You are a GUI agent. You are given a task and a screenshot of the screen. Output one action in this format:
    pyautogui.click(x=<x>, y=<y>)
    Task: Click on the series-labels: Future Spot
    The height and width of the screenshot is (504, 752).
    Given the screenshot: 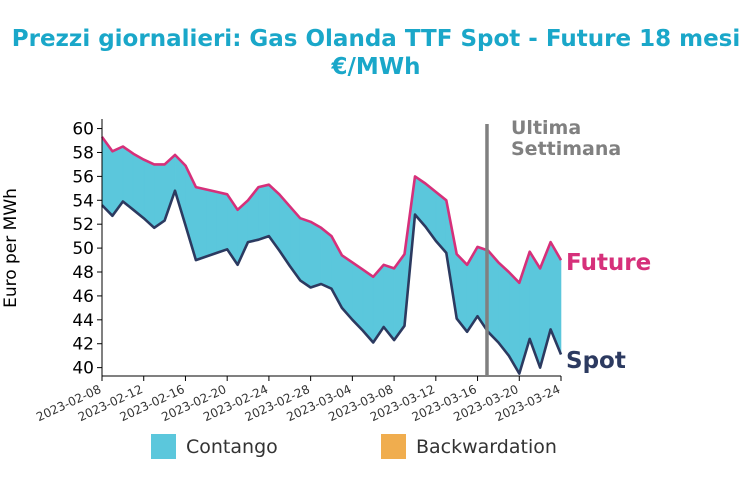 What is the action you would take?
    pyautogui.click(x=608, y=312)
    